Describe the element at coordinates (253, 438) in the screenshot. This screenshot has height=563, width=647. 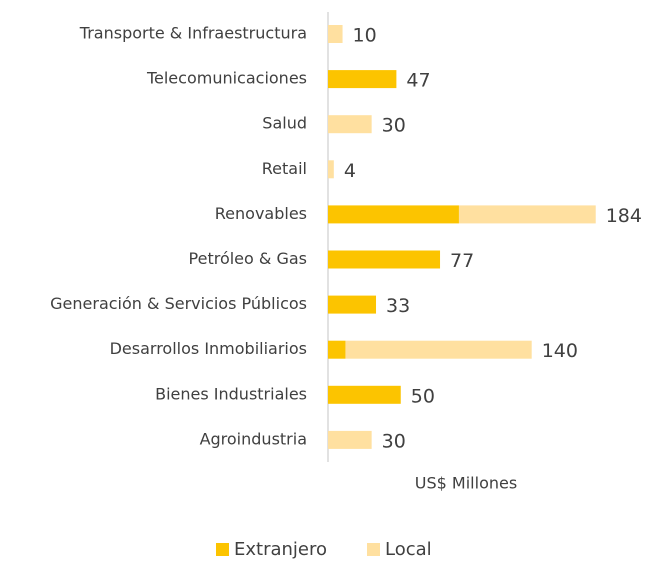
I see `category-label: Agroindustria` at that location.